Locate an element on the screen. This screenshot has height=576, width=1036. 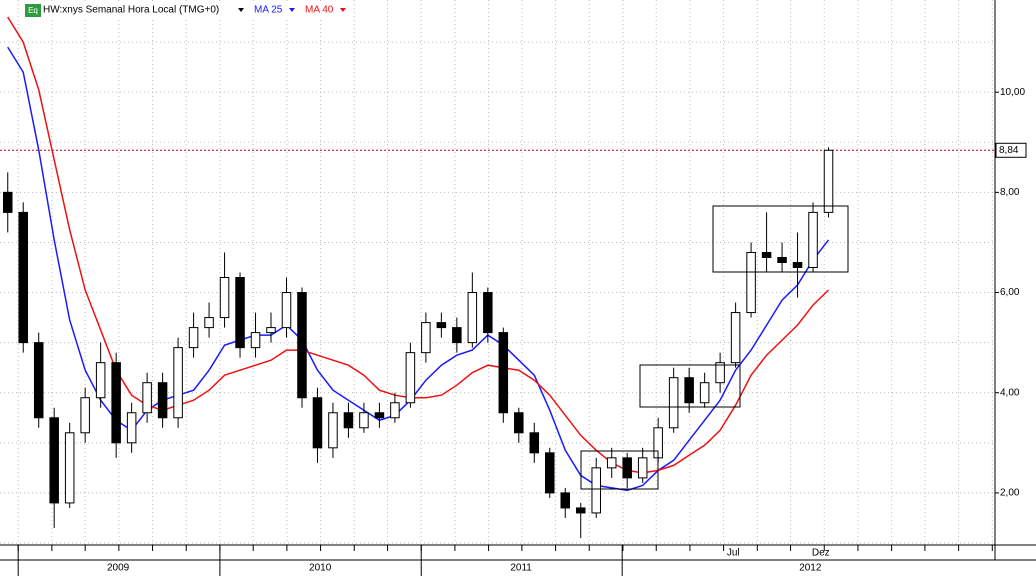
legend-entry: MA 25 is located at coordinates (268, 10).